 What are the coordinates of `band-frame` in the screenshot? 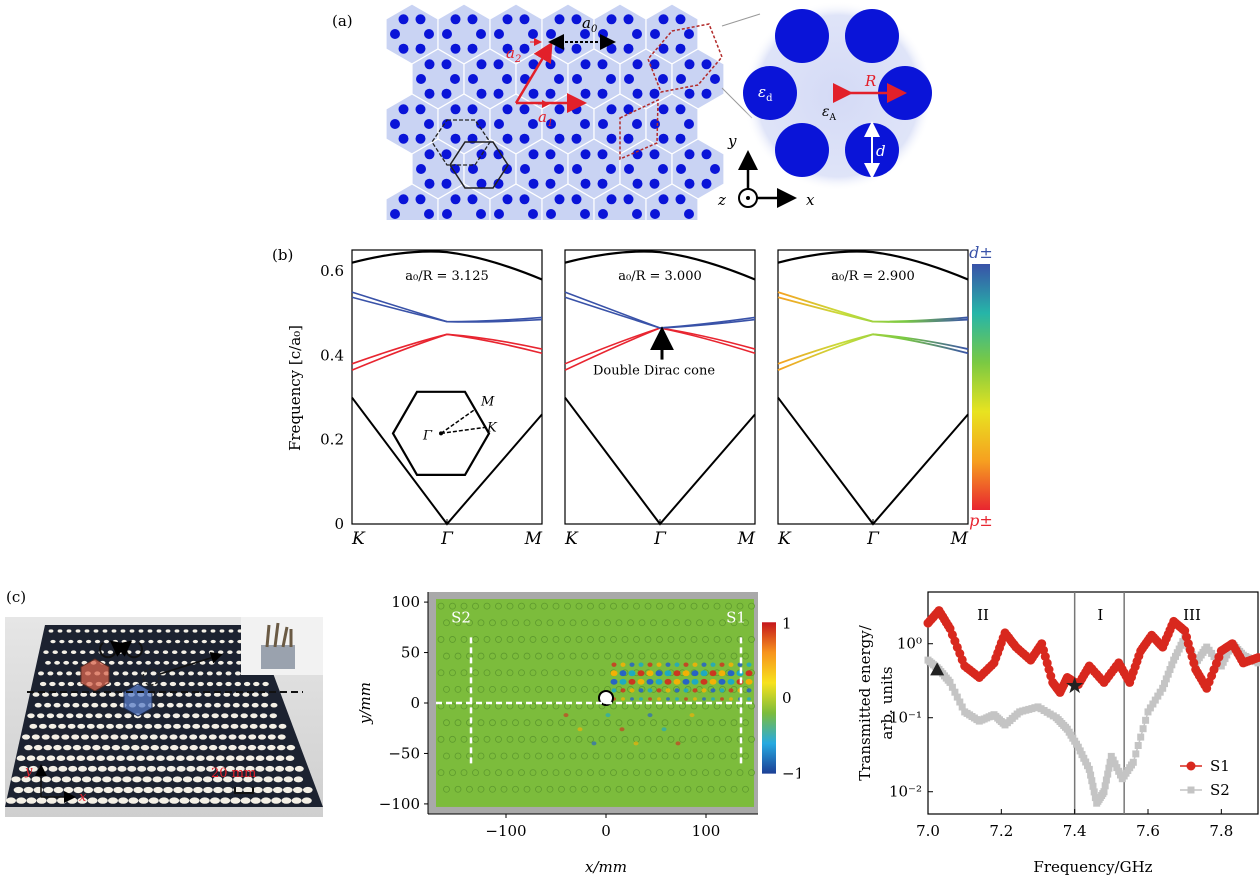 It's located at (660, 387).